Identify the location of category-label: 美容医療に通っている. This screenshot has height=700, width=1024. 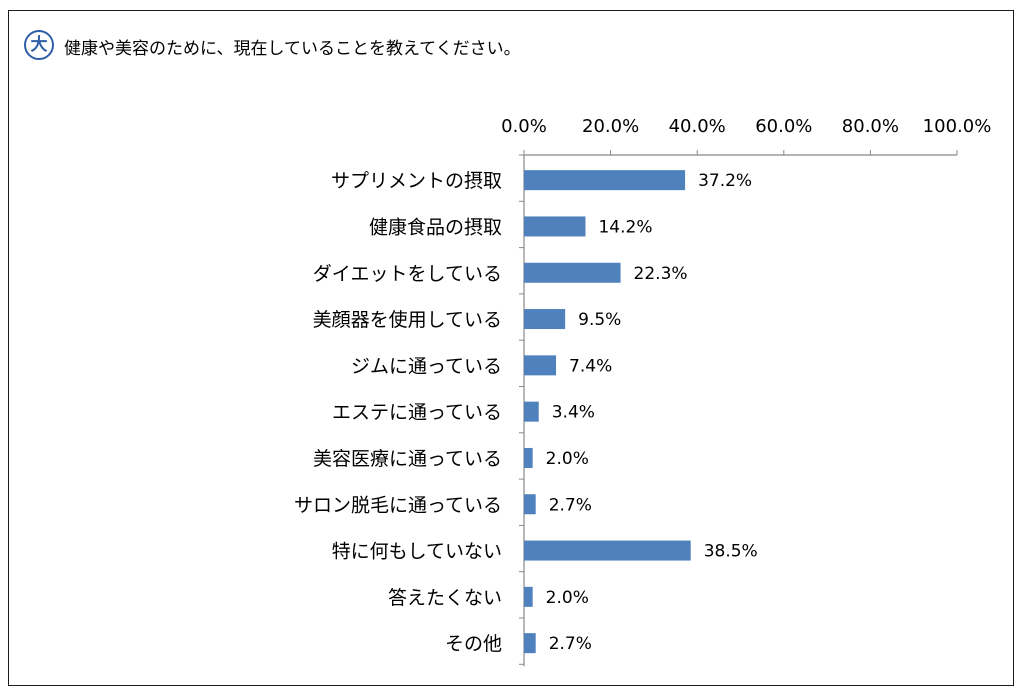
(407, 459).